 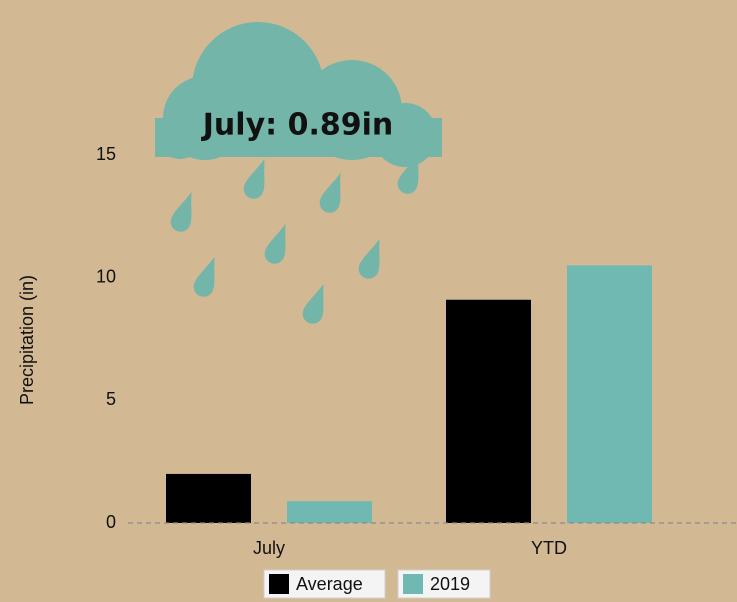 I want to click on y-axis-title: Precipitation (in), so click(x=27, y=340).